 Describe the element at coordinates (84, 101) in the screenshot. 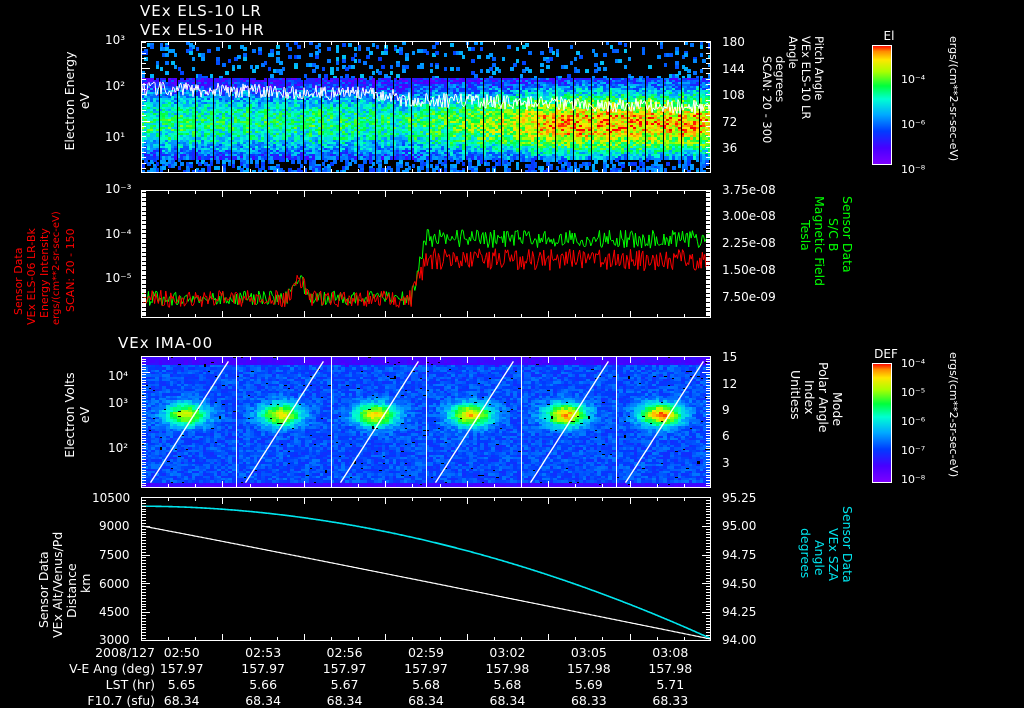

I see `panel1-left-axis-label-line2: eV` at that location.